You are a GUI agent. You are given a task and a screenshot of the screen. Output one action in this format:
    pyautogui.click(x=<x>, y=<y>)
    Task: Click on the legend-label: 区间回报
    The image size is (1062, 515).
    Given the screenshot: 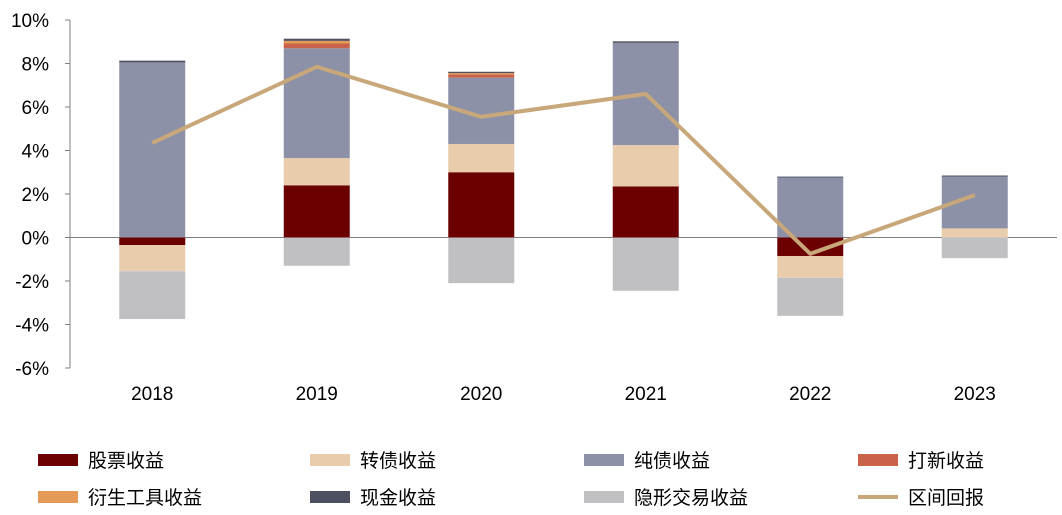 What is the action you would take?
    pyautogui.click(x=946, y=498)
    